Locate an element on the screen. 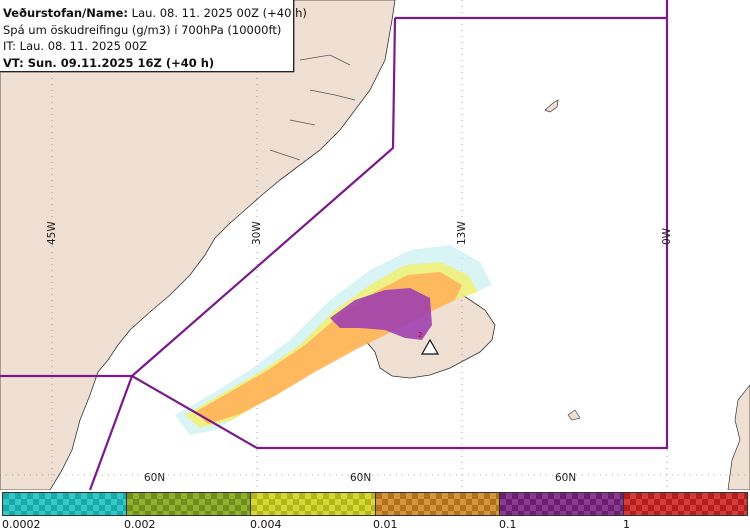 This screenshot has height=532, width=750. legend-swatch-orange is located at coordinates (437, 504).